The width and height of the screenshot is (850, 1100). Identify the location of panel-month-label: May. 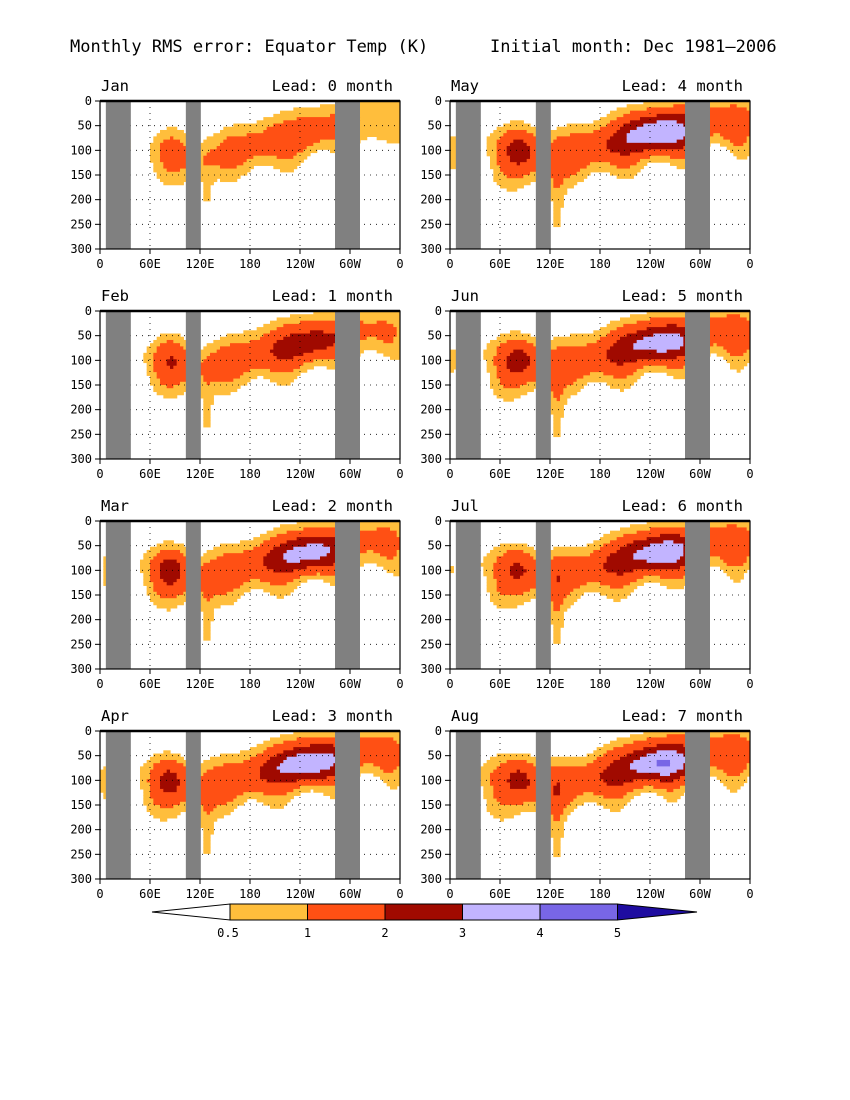
(465, 86).